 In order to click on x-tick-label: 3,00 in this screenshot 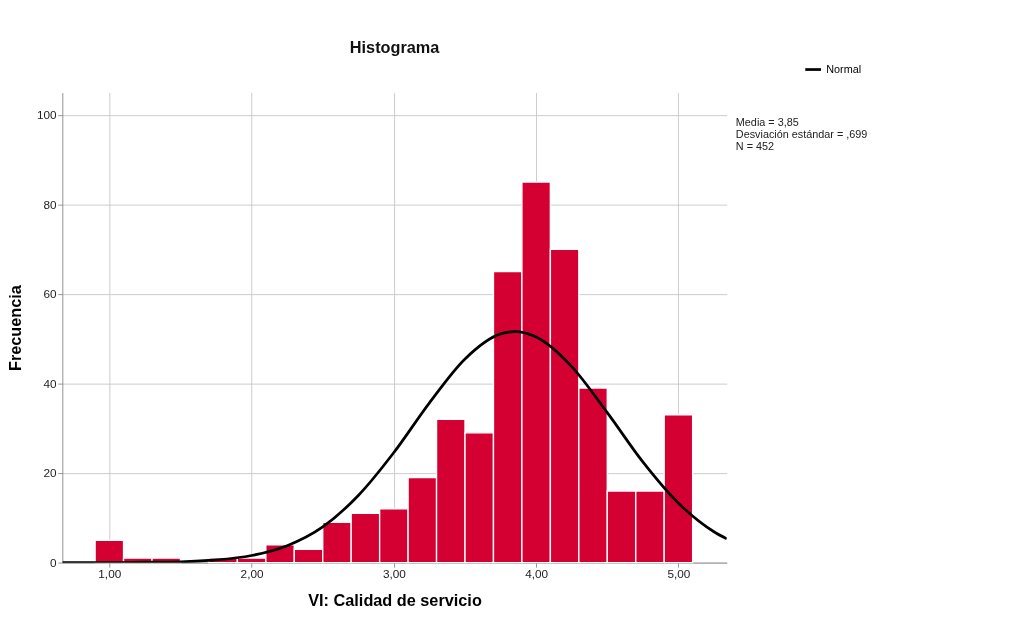, I will do `click(394, 574)`.